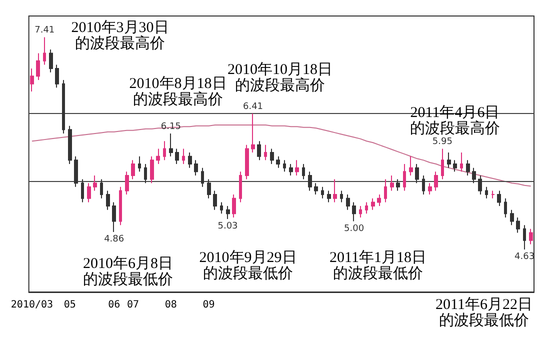 The height and width of the screenshot is (340, 550). What do you see at coordinates (253, 107) in the screenshot?
I see `annotation: 6.41` at bounding box center [253, 107].